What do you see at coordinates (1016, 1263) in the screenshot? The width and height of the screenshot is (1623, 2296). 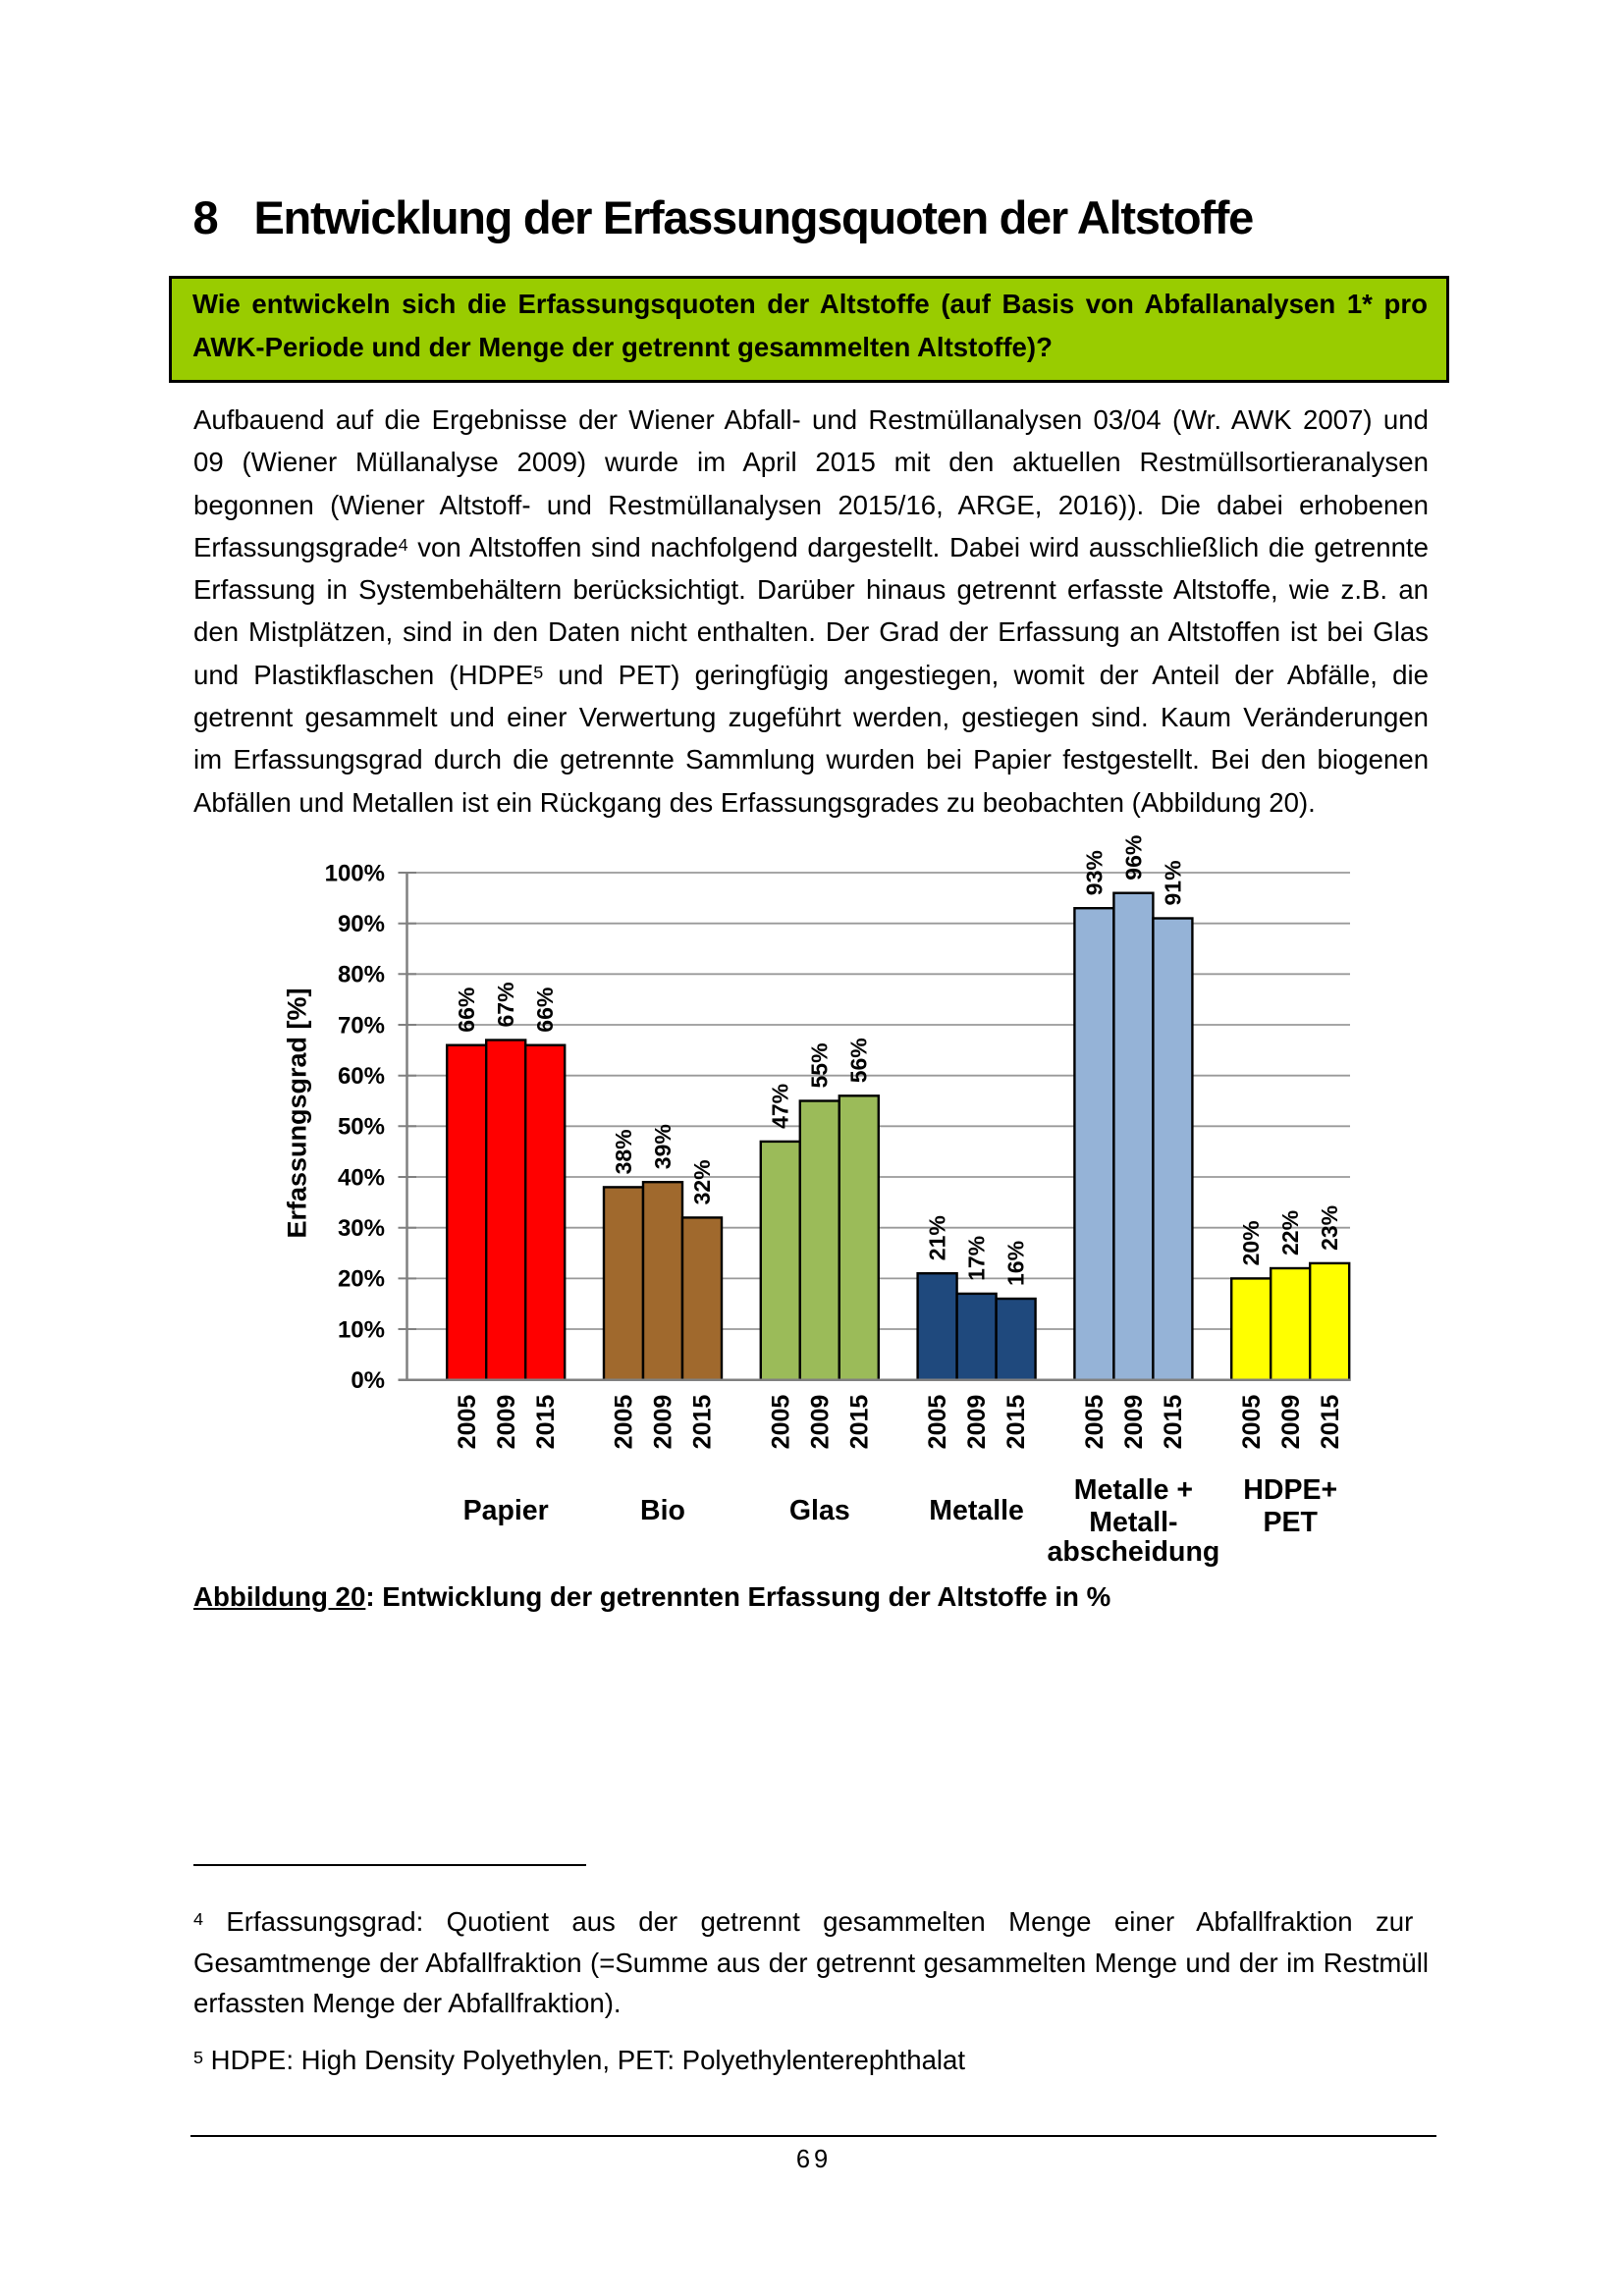 I see `svg-text: 16%` at bounding box center [1016, 1263].